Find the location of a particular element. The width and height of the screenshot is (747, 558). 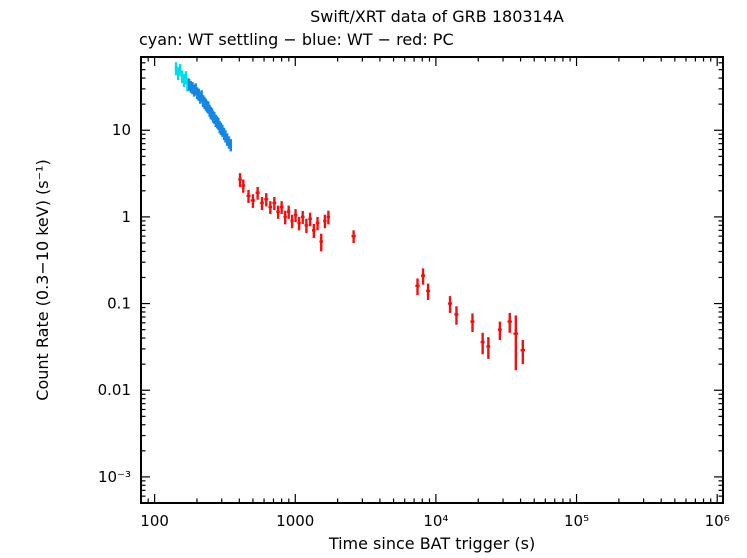

y-tick-label: 1 is located at coordinates (126, 217).